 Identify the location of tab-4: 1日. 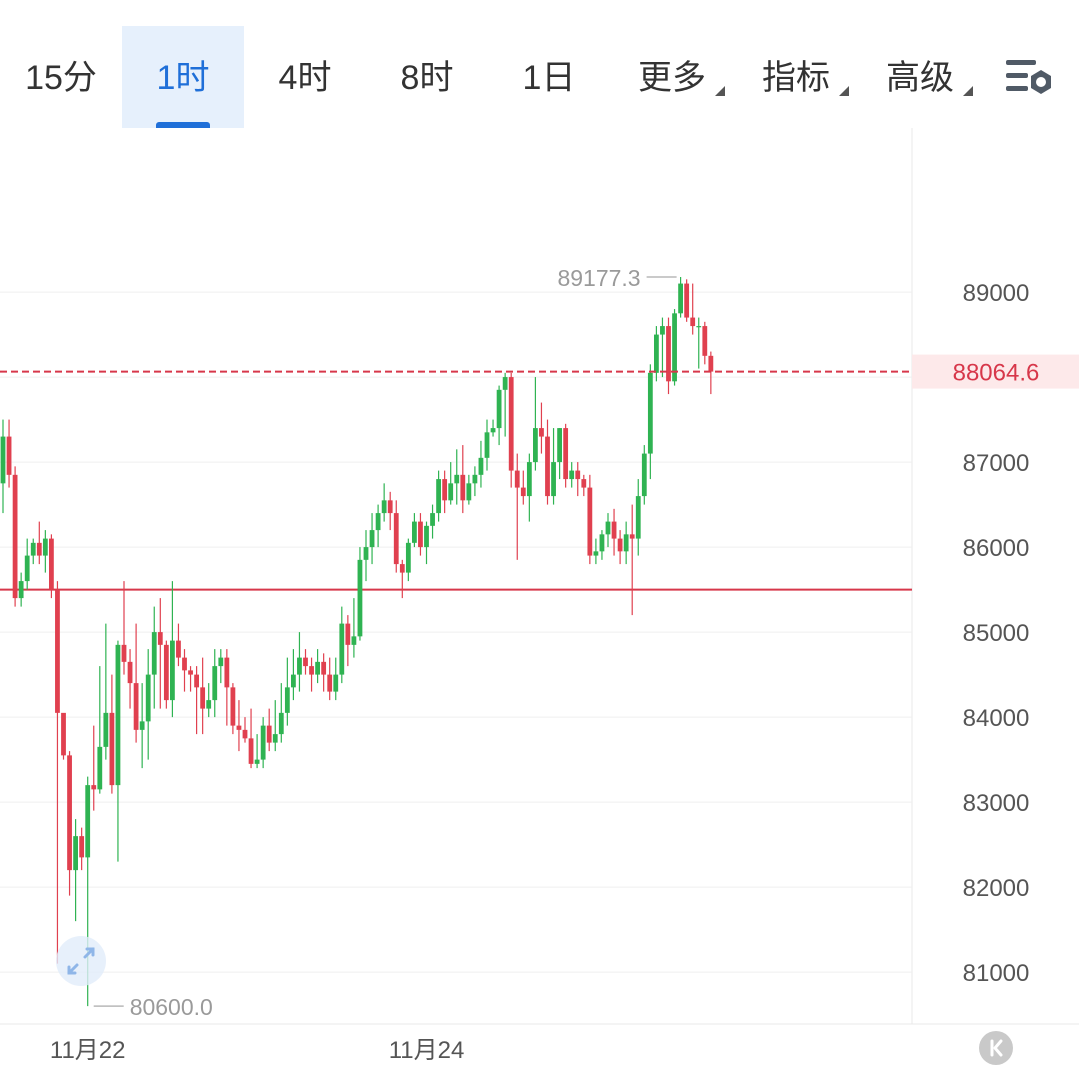
(549, 77).